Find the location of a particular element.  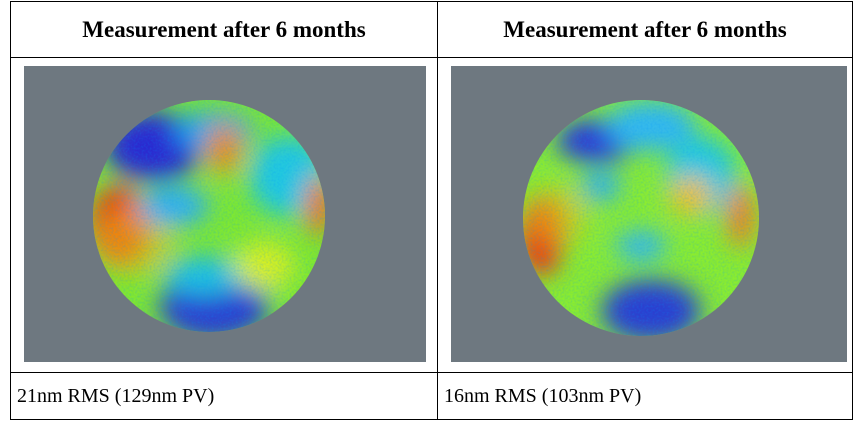

body-cell: 21nm RMS (129nm PV) is located at coordinates (116, 396).